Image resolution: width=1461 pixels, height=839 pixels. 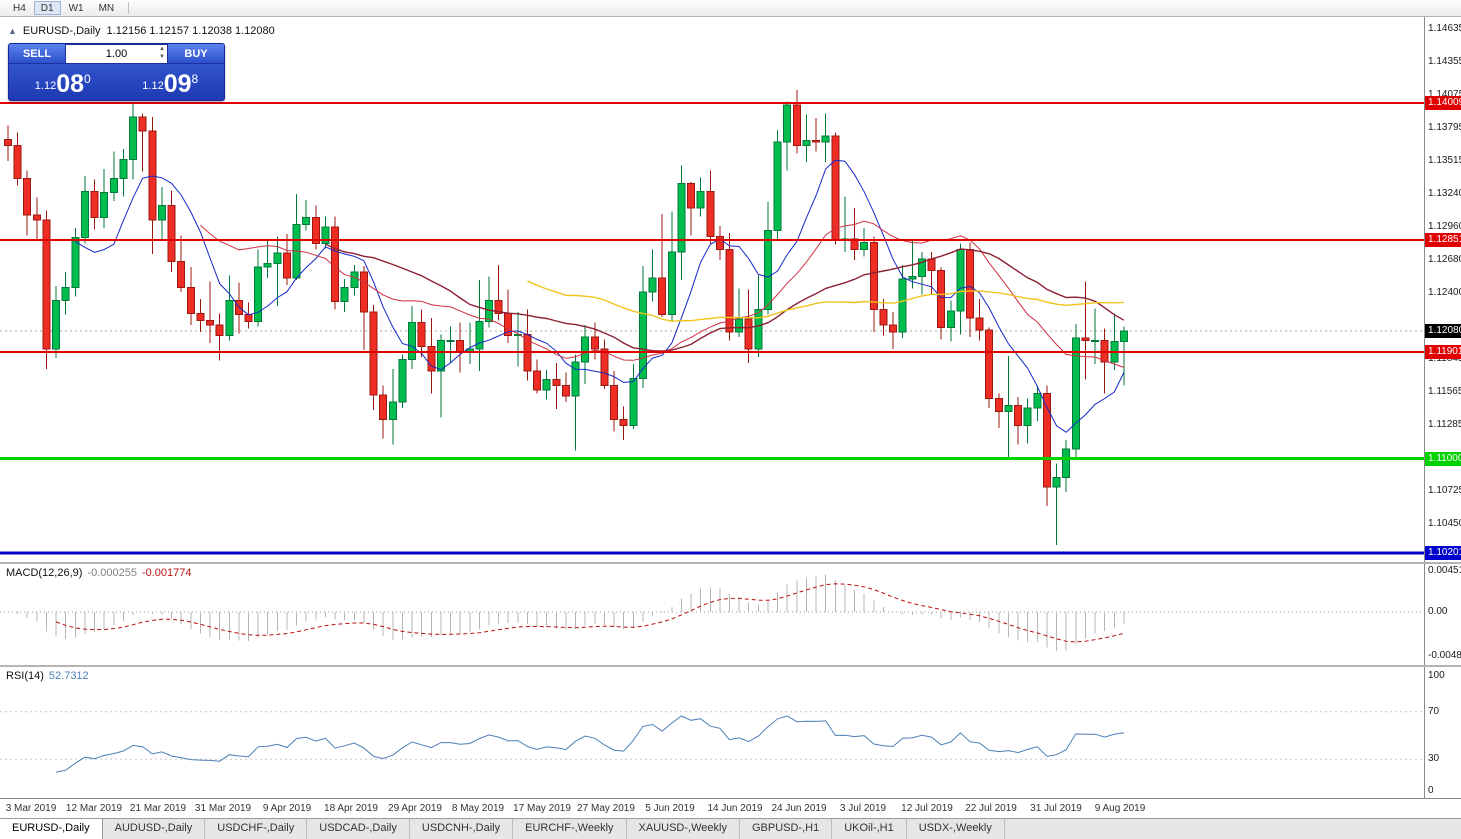 I want to click on date-label: 5 Jun 2019, so click(x=670, y=808).